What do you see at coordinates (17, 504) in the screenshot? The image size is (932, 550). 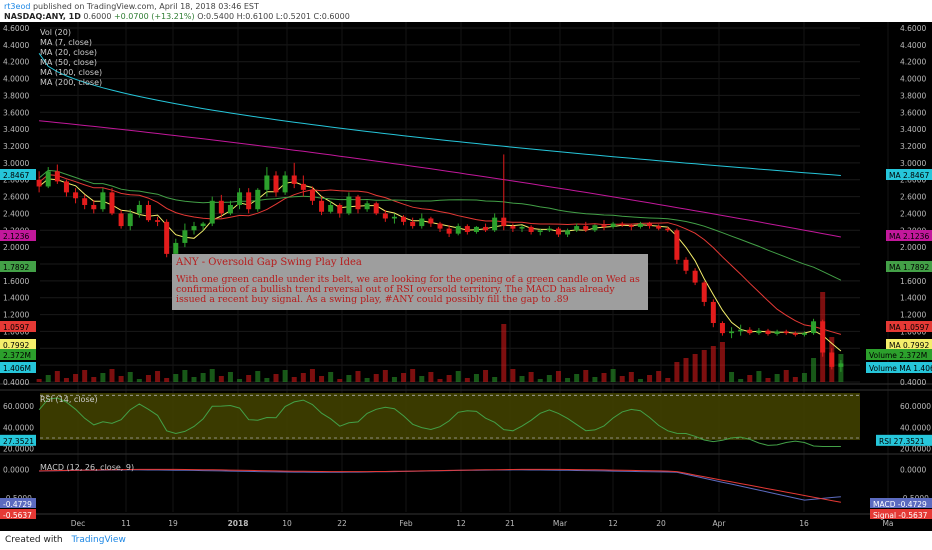 I see `macd-tag-left-text: -0.4729` at bounding box center [17, 504].